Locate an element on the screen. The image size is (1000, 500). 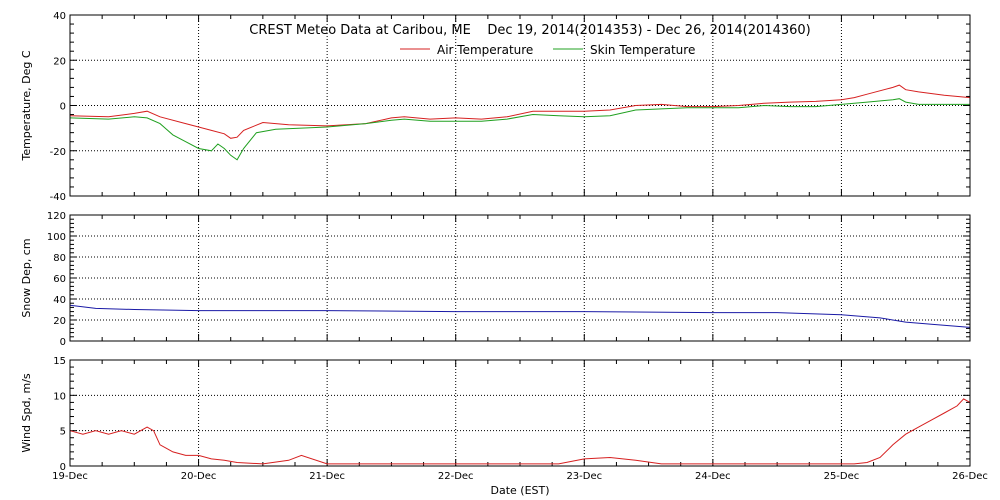
y-axis-label: Temperature, Deg C is located at coordinates (26, 105).